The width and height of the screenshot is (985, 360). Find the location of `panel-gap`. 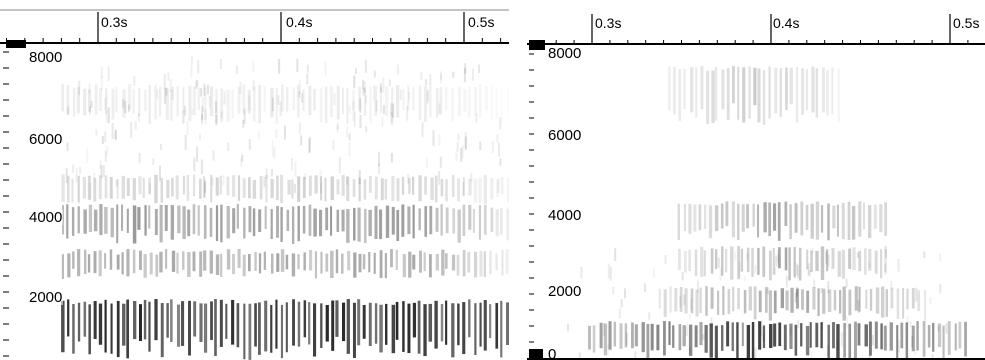

panel-gap is located at coordinates (518, 180).